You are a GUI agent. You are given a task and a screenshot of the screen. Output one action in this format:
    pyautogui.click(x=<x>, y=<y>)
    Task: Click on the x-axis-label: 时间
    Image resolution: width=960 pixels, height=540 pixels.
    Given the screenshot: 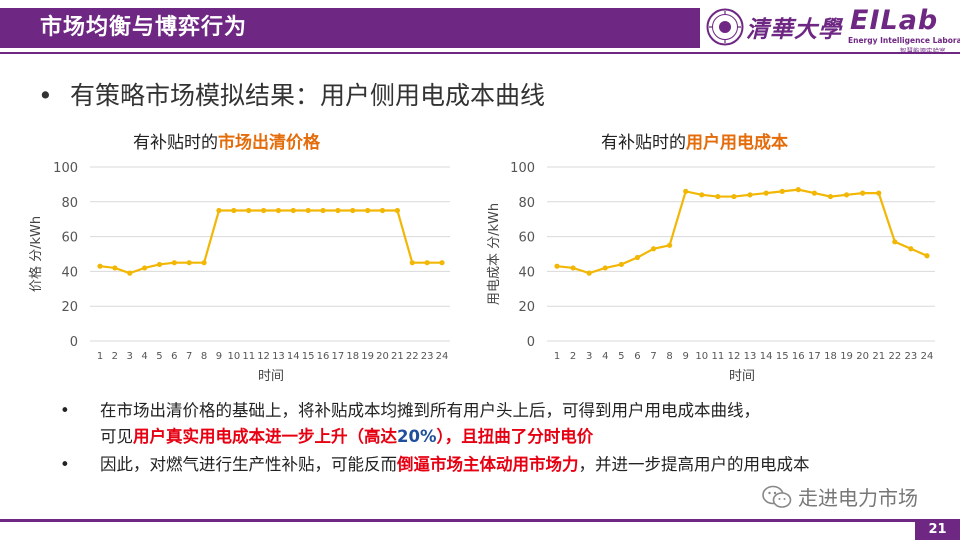 What is the action you would take?
    pyautogui.click(x=742, y=376)
    